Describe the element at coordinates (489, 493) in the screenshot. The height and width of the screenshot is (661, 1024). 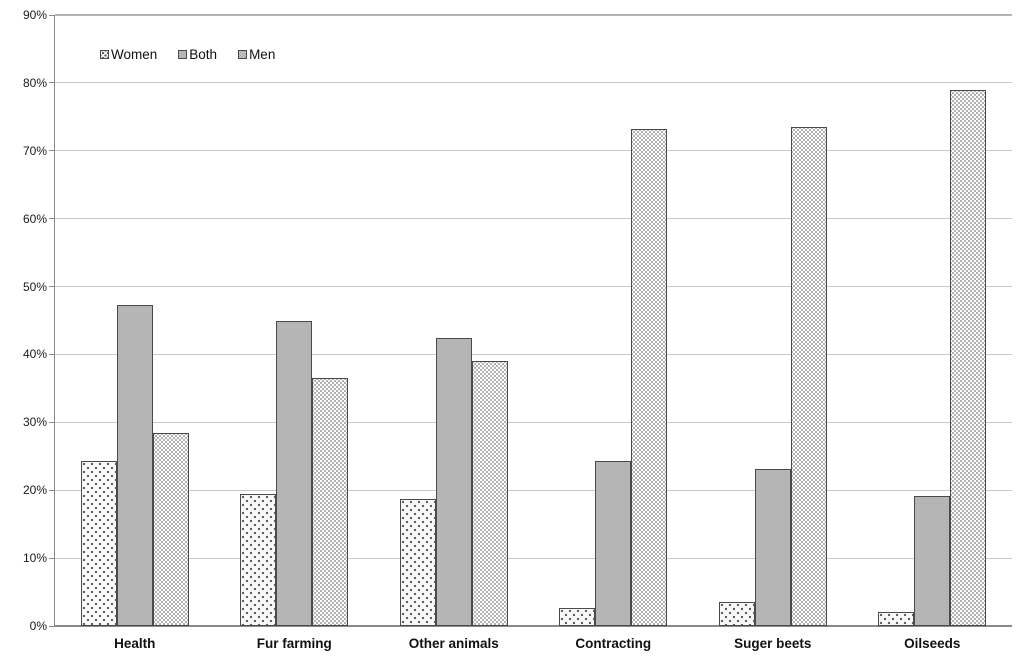
I see `bar-men-other-animals` at that location.